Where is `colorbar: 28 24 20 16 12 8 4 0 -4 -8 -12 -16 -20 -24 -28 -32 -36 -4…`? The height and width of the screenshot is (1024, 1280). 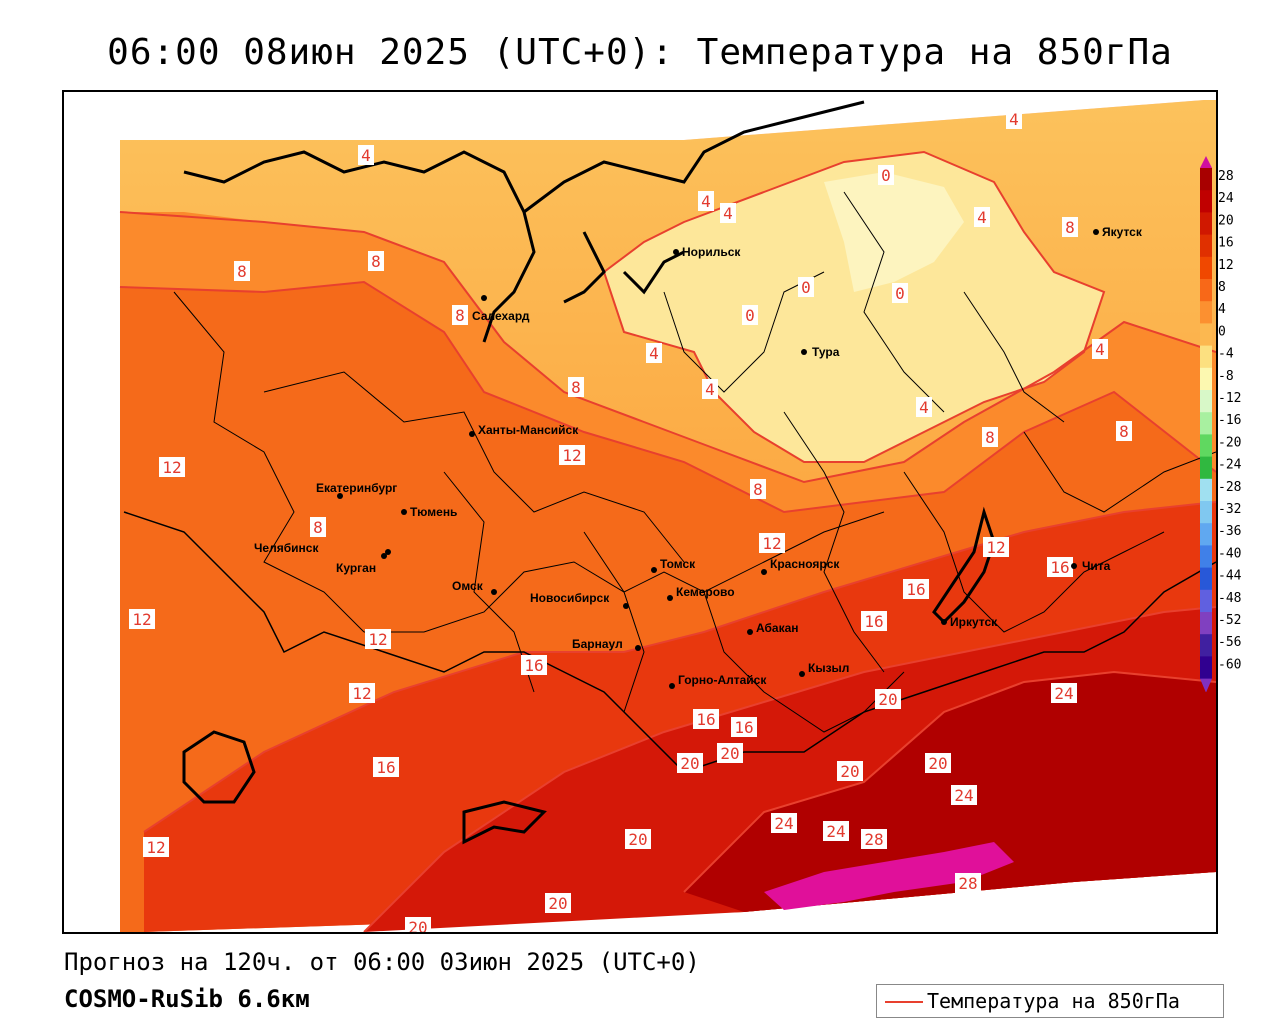
colorbar: 28 24 20 16 12 8 4 0 -4 -8 -12 -16 -20 -24 -28 -32 -36 -4… is located at coordinates (1221, 424).